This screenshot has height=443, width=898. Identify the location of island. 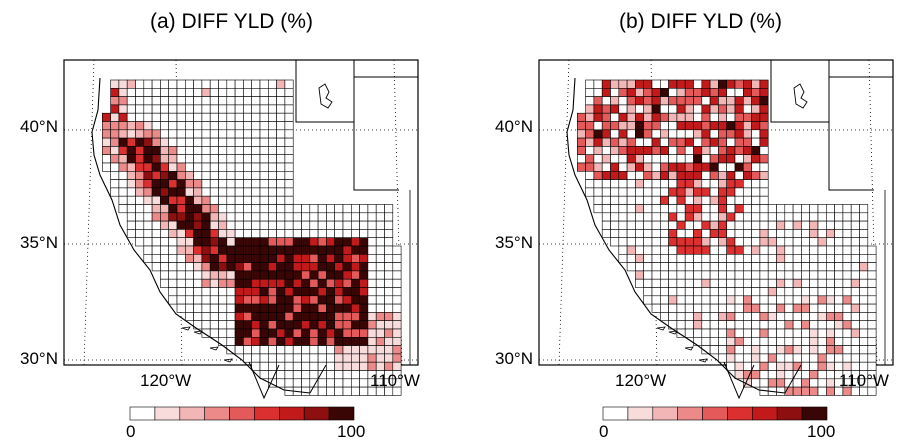
(214, 348).